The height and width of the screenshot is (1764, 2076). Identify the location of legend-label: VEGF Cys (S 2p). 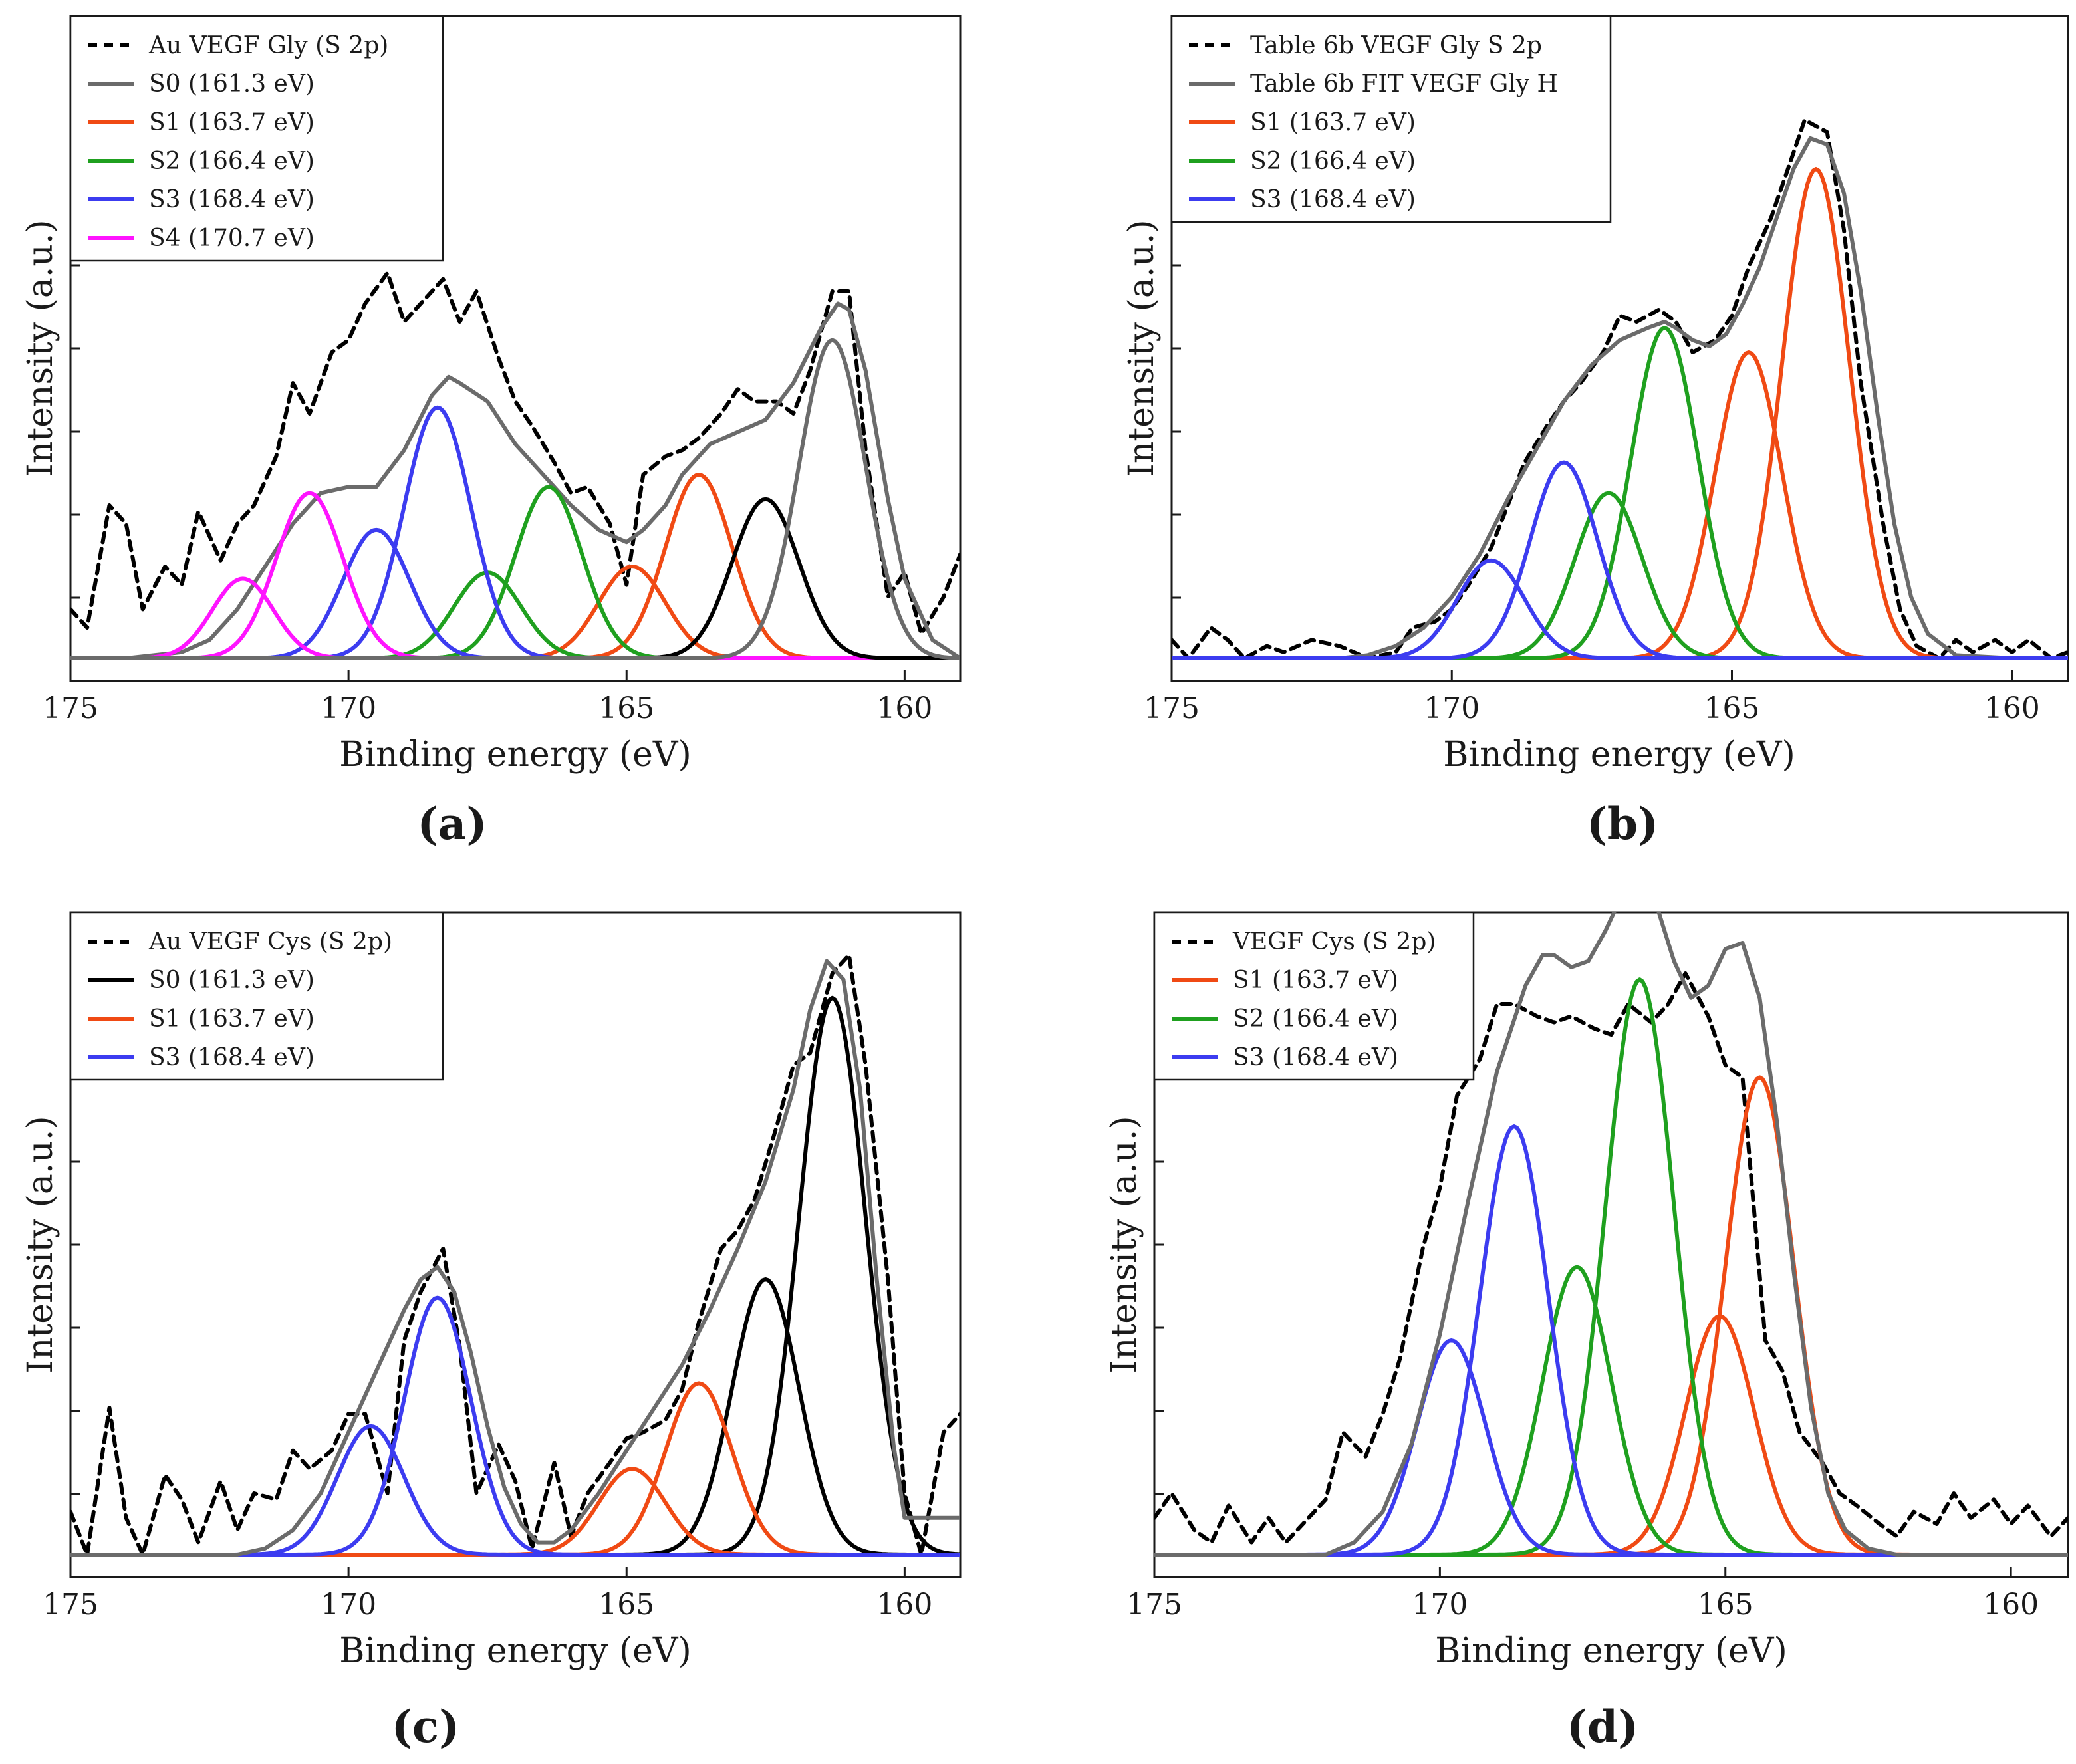
(1334, 941).